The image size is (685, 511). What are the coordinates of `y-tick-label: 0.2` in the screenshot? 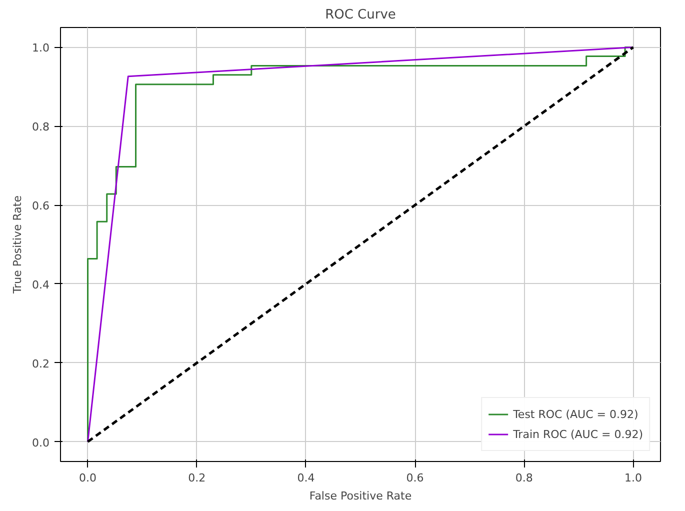 It's located at (41, 363).